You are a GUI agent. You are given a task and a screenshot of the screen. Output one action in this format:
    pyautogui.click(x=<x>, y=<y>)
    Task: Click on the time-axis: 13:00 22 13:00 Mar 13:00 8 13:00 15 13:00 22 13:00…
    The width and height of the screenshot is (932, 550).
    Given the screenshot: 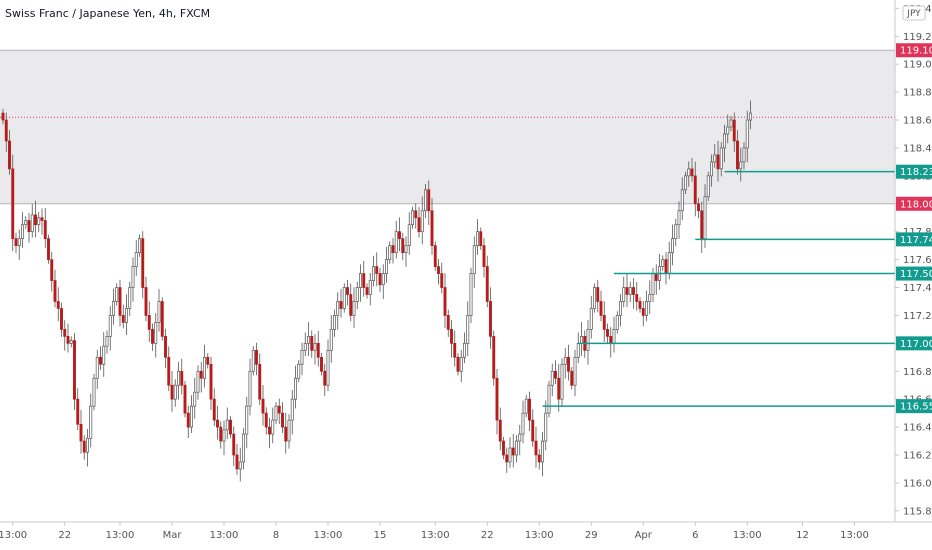 What is the action you would take?
    pyautogui.click(x=434, y=531)
    